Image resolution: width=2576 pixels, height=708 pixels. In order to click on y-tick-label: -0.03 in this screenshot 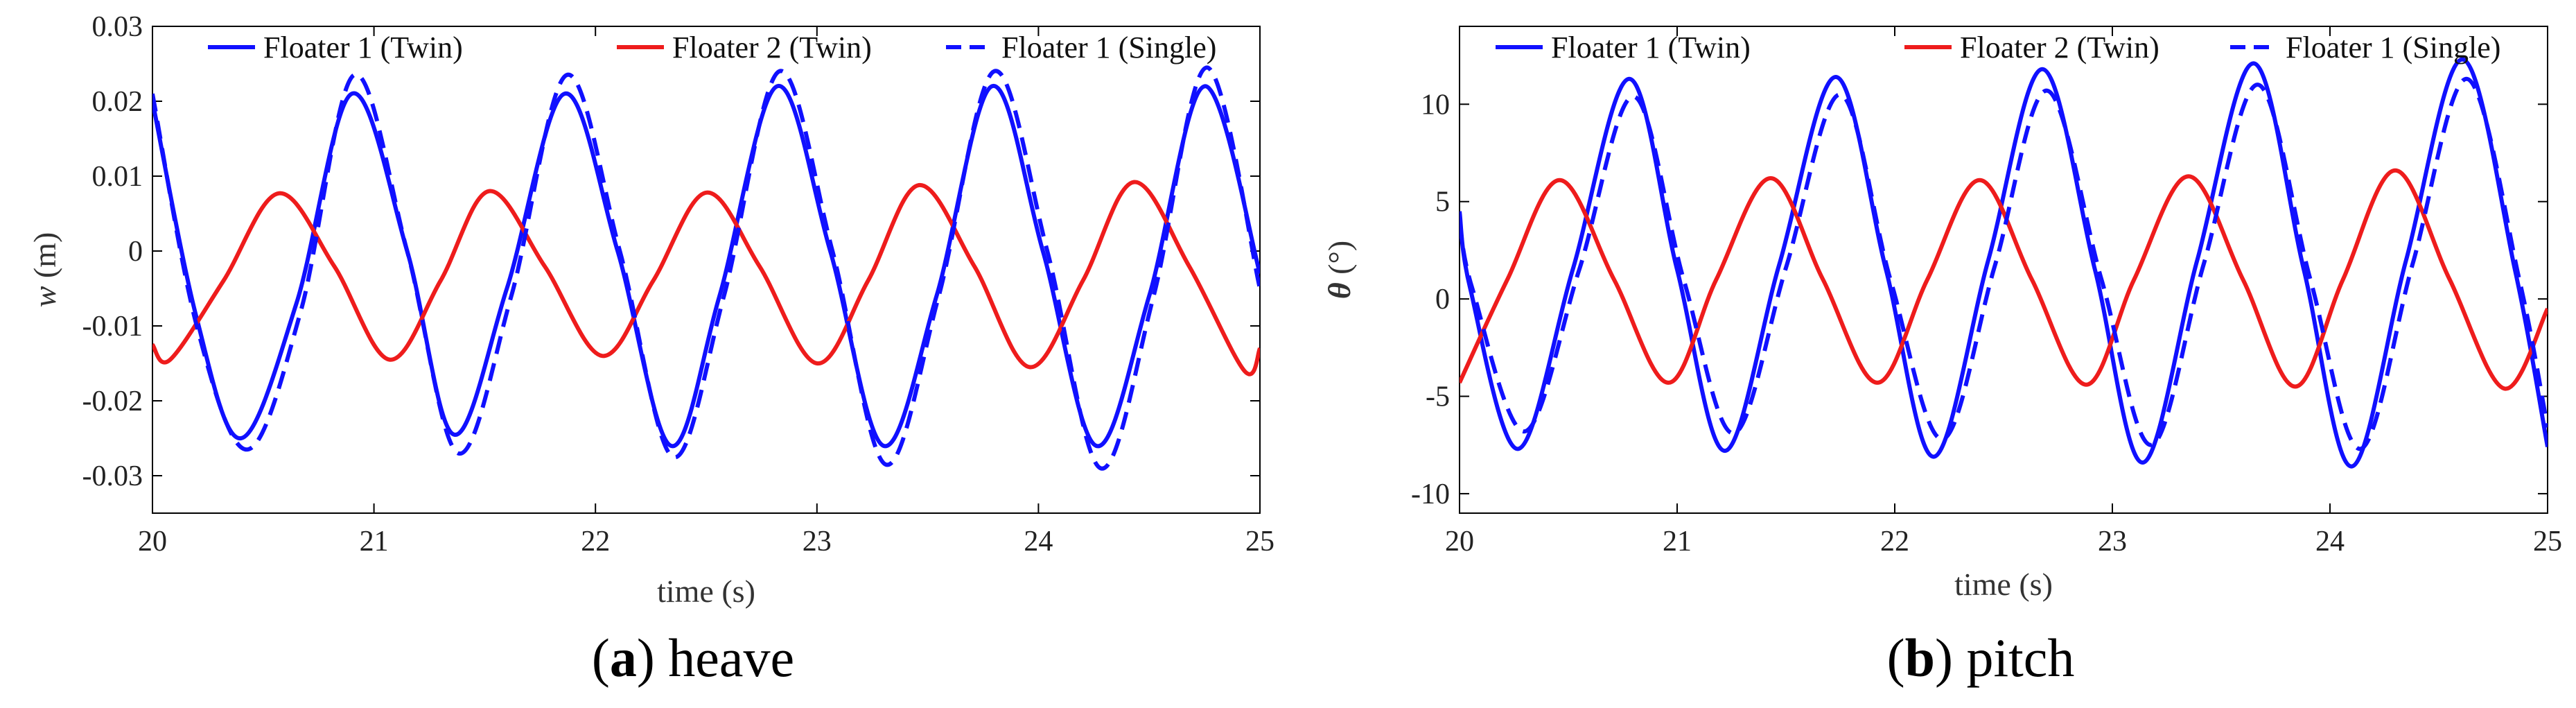, I will do `click(112, 476)`.